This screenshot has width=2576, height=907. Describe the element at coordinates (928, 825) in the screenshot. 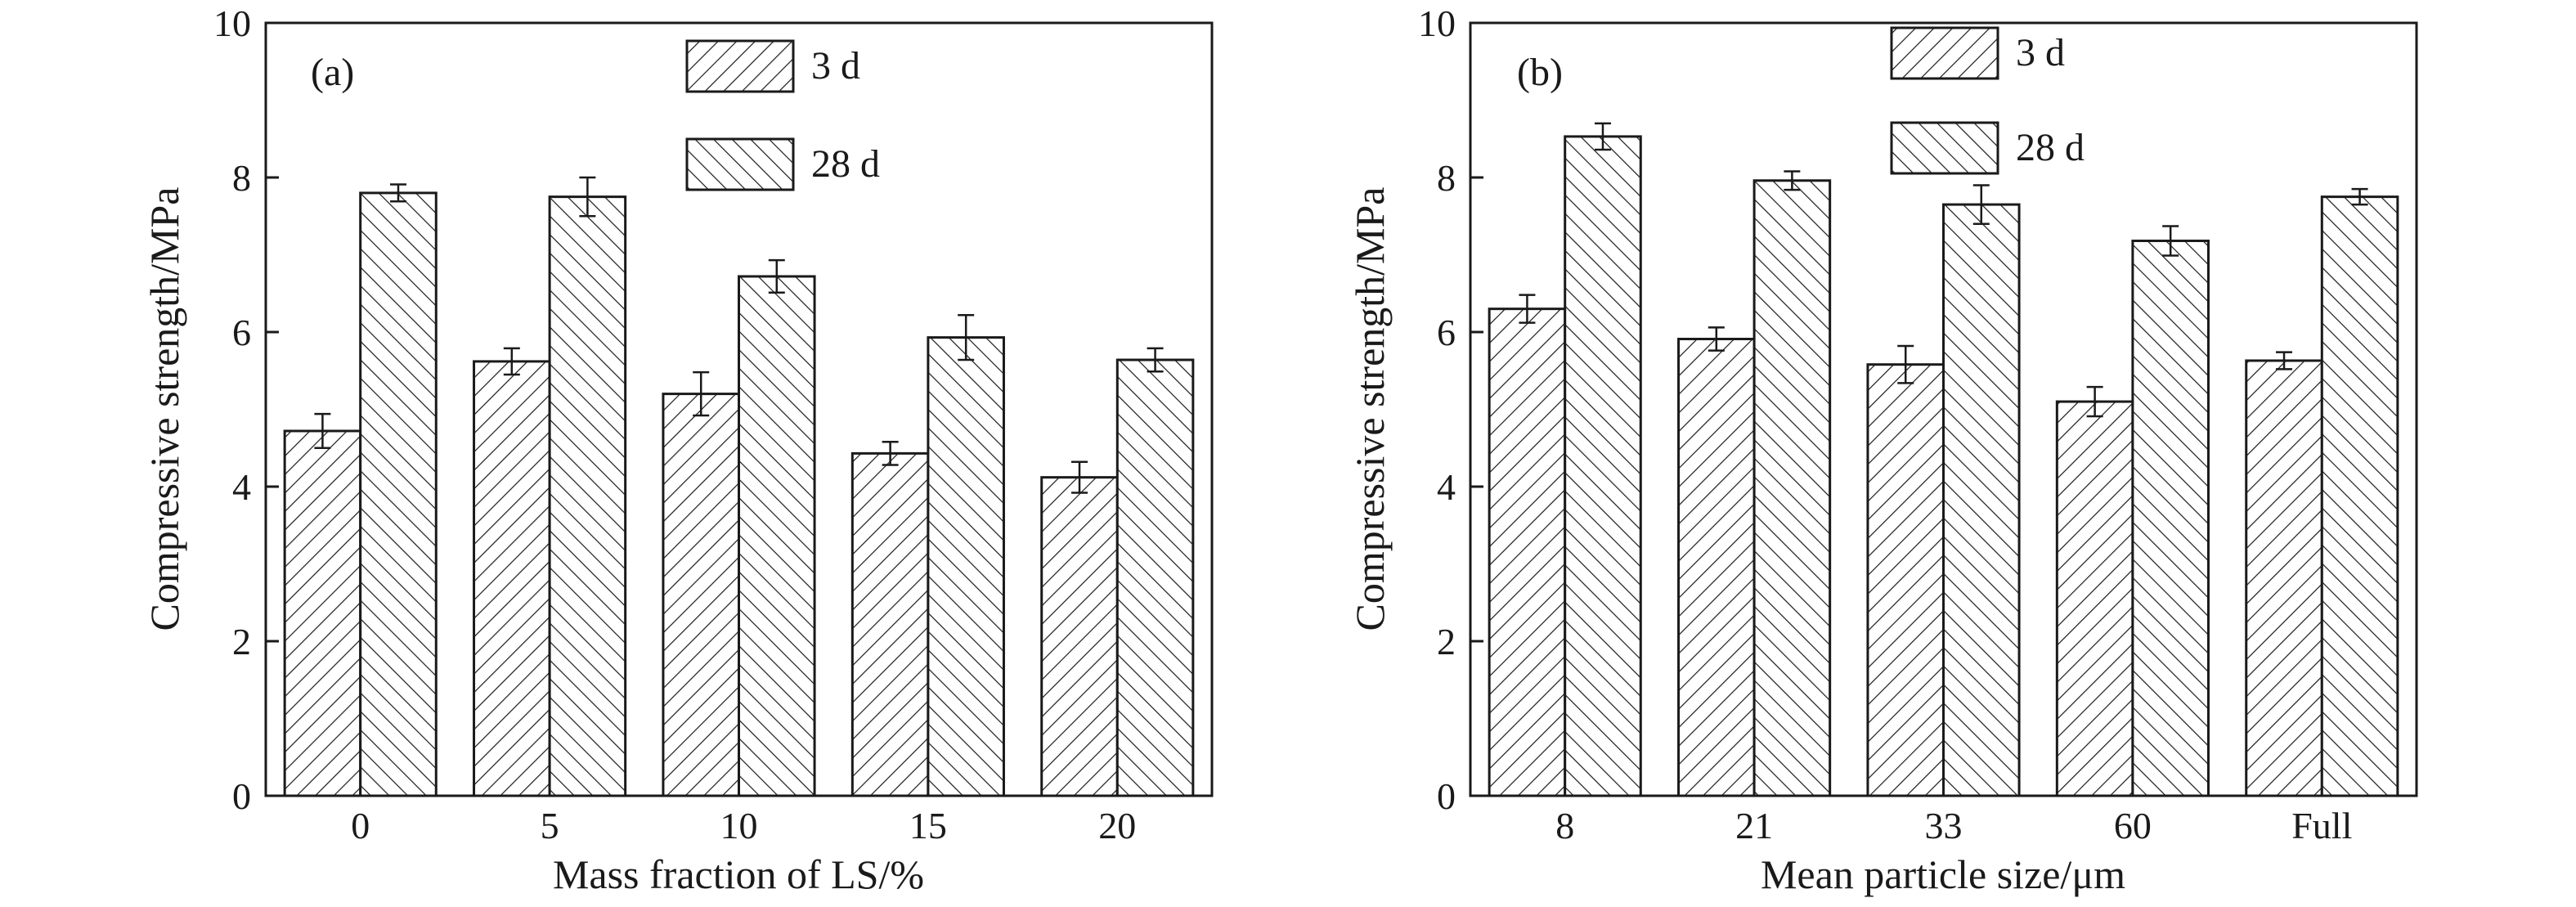

I see `x-tick-label: 15` at that location.